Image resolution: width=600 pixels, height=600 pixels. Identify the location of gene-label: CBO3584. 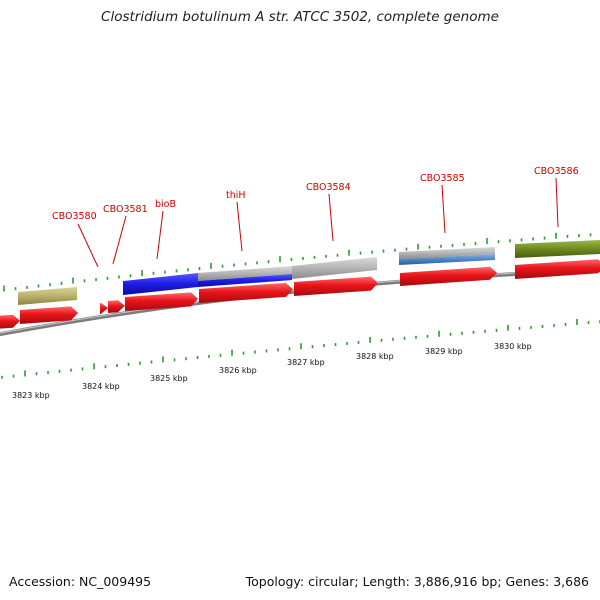
(328, 187).